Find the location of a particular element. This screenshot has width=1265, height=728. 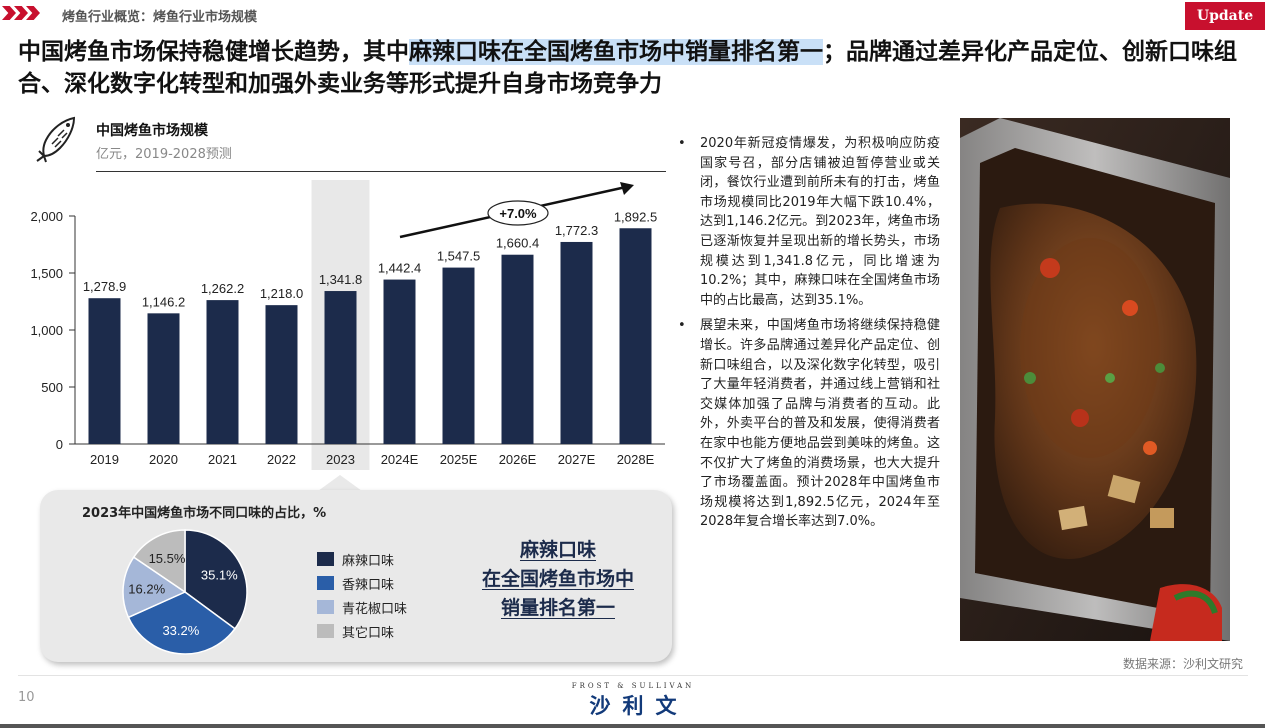

y-tick-label: 1,000 is located at coordinates (46, 330).